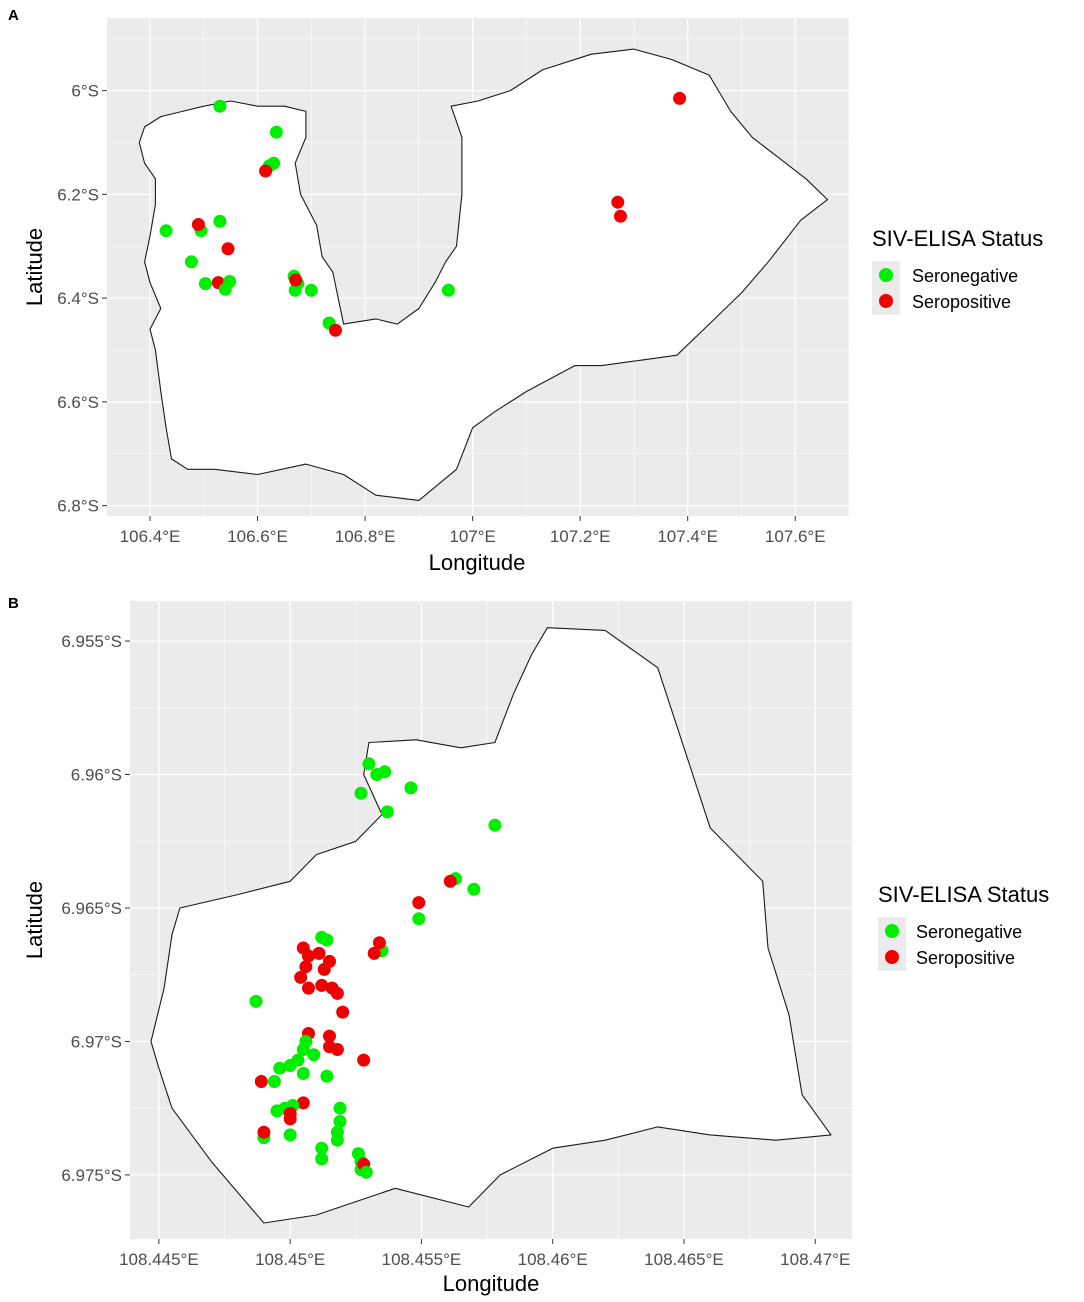 The image size is (1084, 1302). I want to click on x-tick-label: 107.4°E, so click(687, 536).